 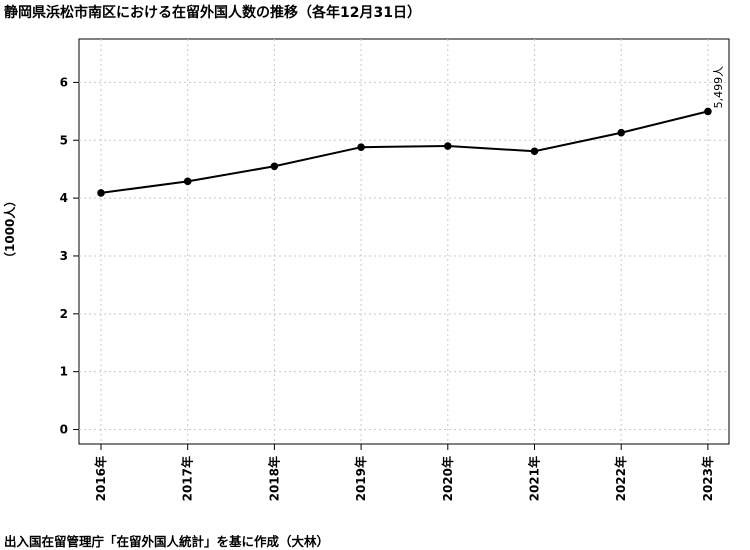 What do you see at coordinates (69, 256) in the screenshot?
I see `y-axis-ticks: 0 1 2 3 4 5 6` at bounding box center [69, 256].